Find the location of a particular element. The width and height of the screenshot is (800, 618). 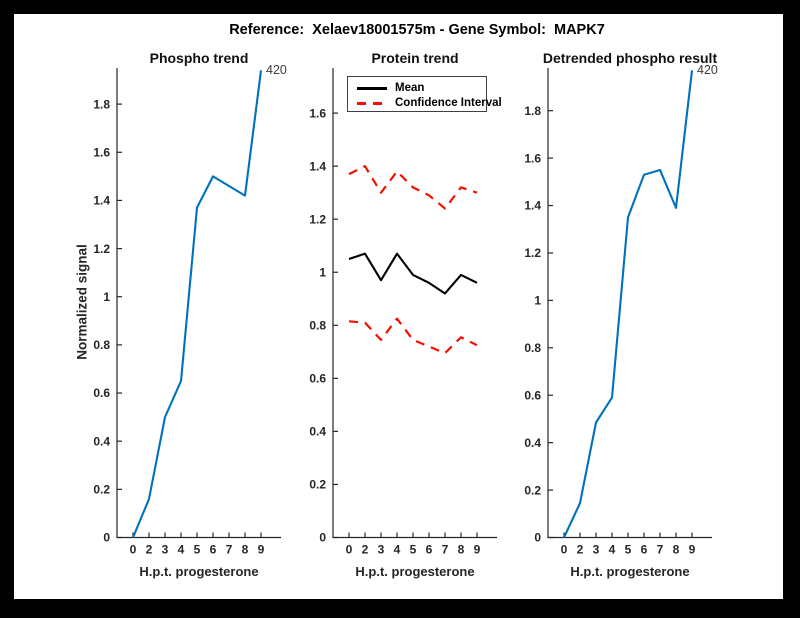

subplot-title-phospho: Phospho trend is located at coordinates (199, 58).